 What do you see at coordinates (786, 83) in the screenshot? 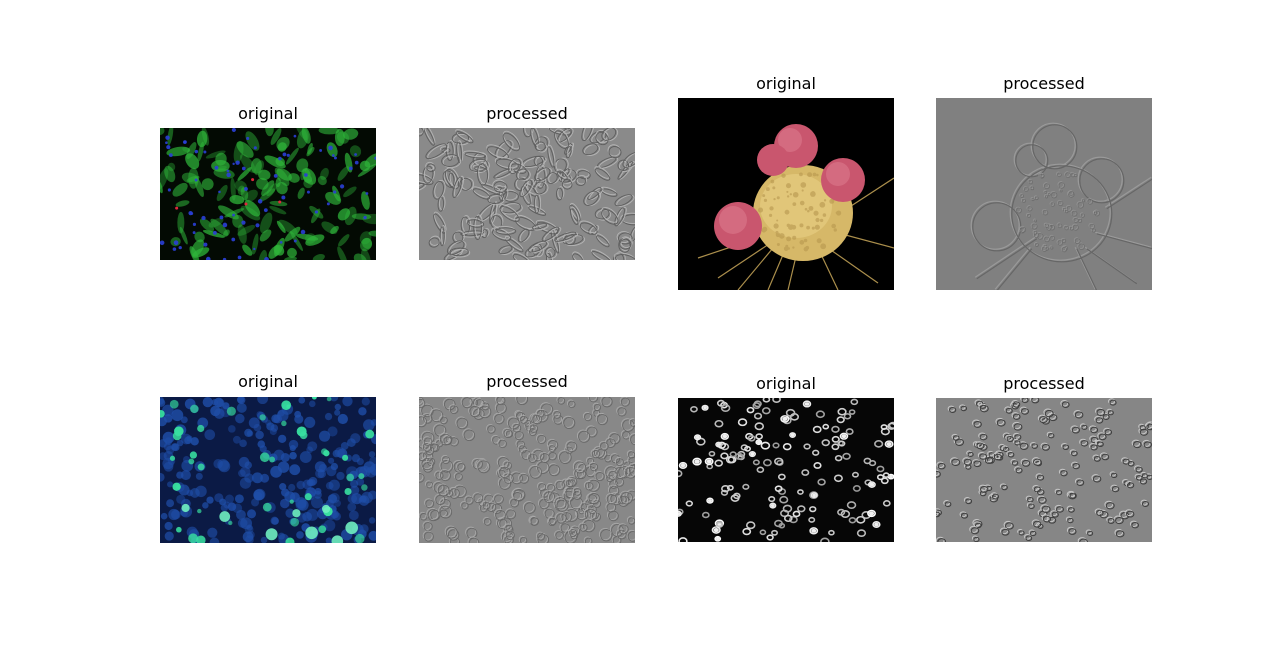
I see `panel-title-original-2: original` at bounding box center [786, 83].